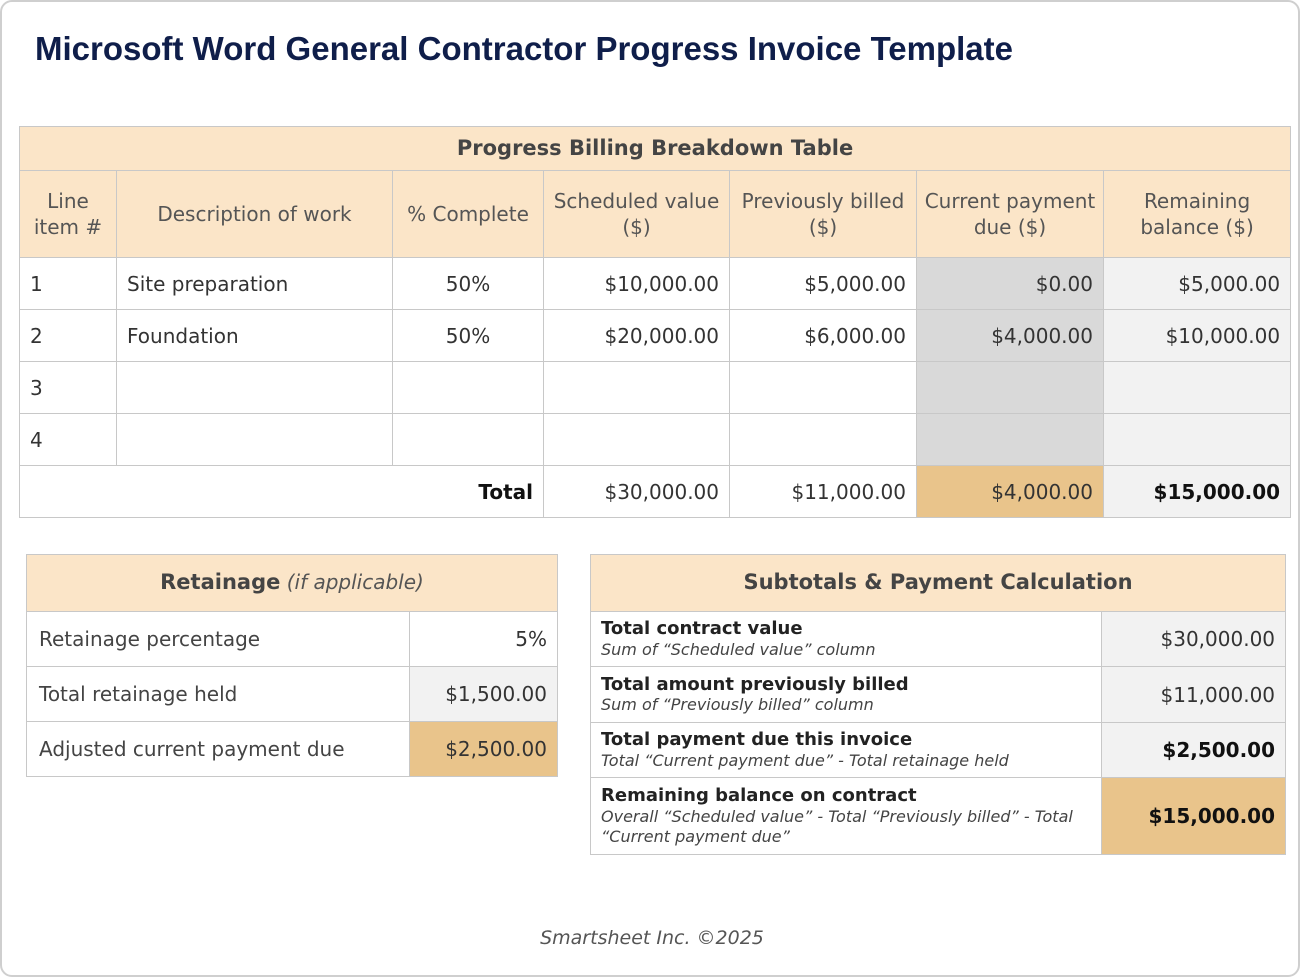  Describe the element at coordinates (468, 214) in the screenshot. I see `column-header: % Complete` at that location.